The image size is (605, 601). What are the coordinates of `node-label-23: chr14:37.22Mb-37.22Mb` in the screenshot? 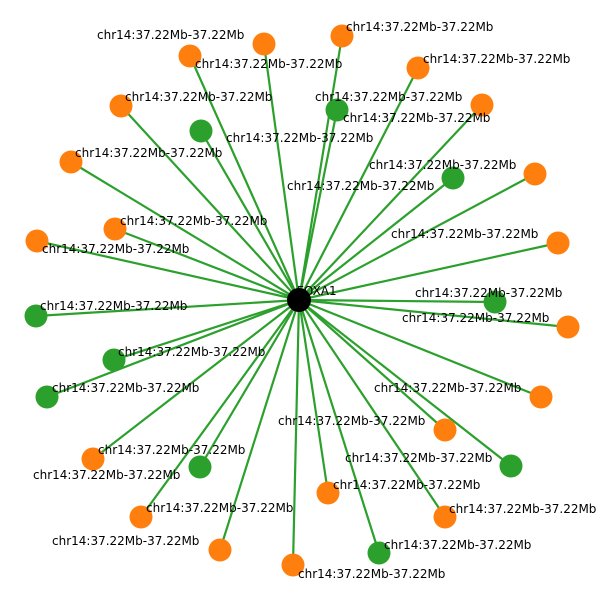 It's located at (406, 485).